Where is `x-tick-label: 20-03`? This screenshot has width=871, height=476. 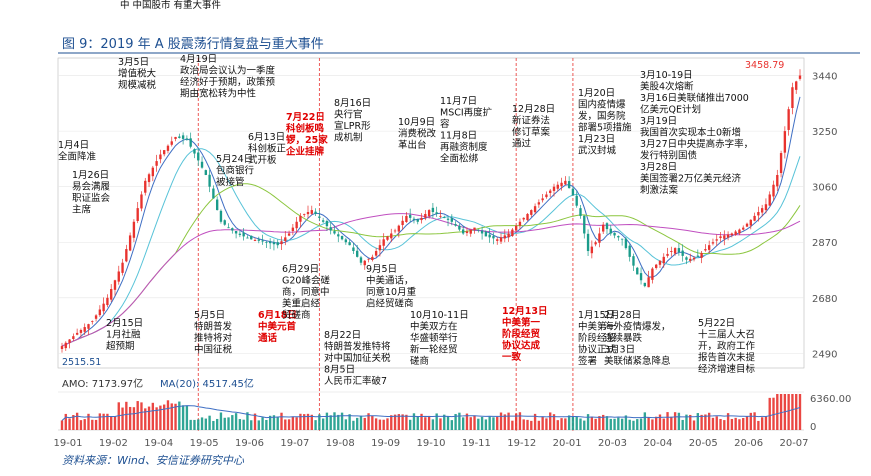
x-tick-label: 20-03 is located at coordinates (612, 443).